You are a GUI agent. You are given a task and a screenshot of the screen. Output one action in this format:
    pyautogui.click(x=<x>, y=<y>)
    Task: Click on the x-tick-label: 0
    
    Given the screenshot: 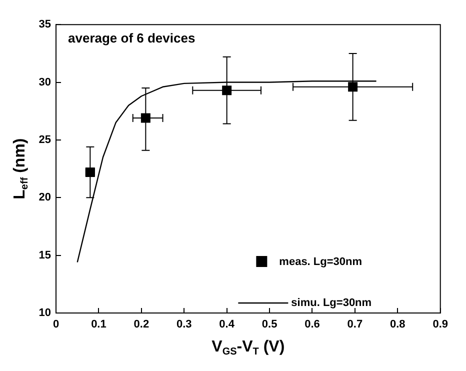 What is the action you would take?
    pyautogui.click(x=56, y=324)
    